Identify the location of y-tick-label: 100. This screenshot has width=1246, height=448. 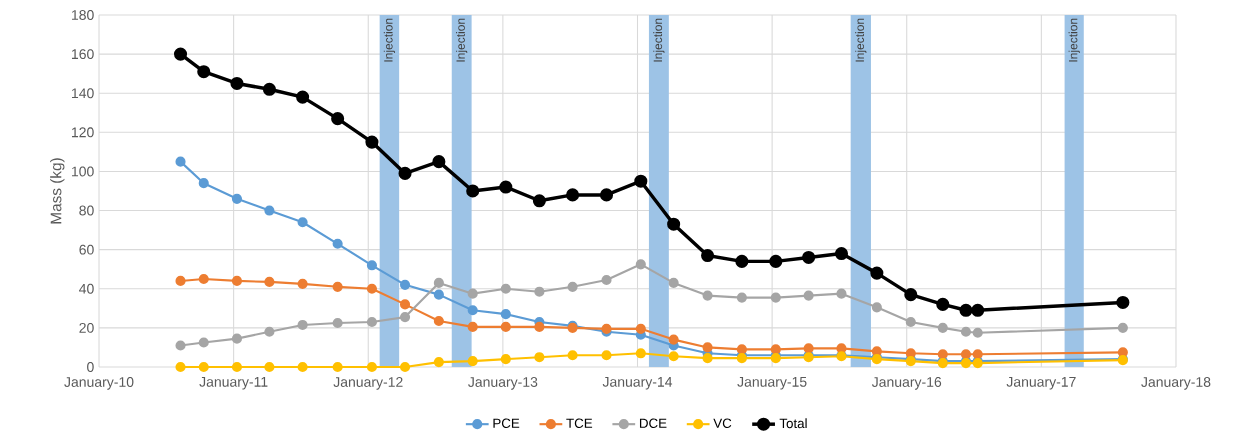
(83, 171).